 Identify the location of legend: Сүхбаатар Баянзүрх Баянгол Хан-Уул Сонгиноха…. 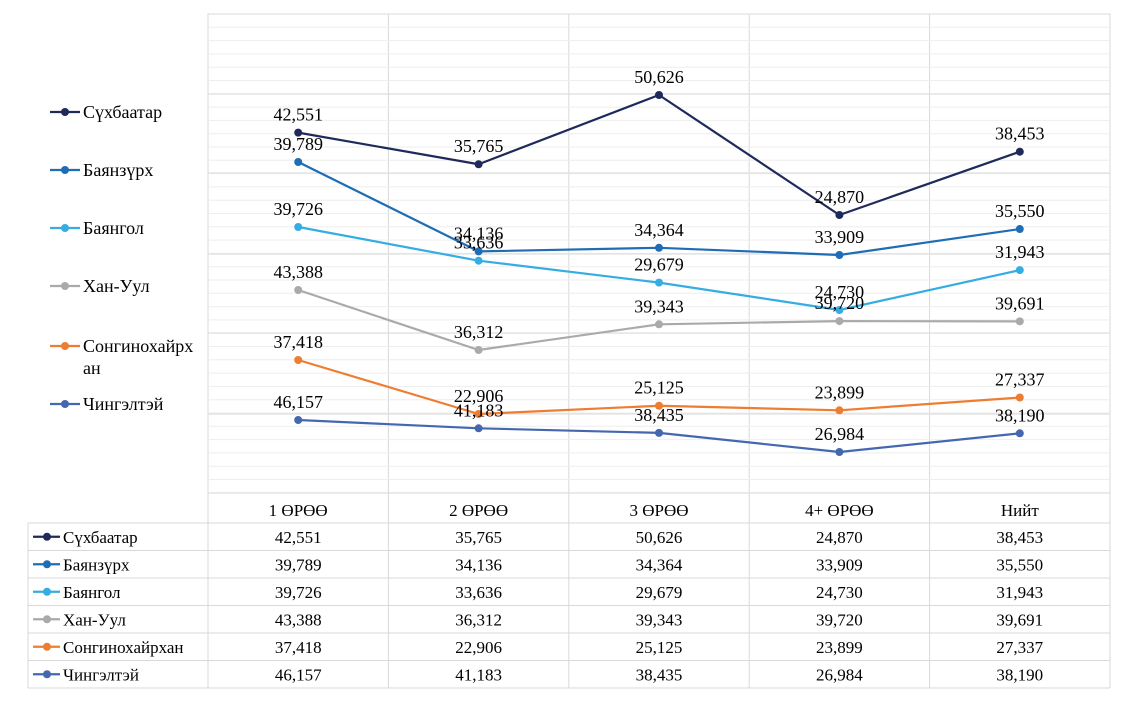
(121, 258).